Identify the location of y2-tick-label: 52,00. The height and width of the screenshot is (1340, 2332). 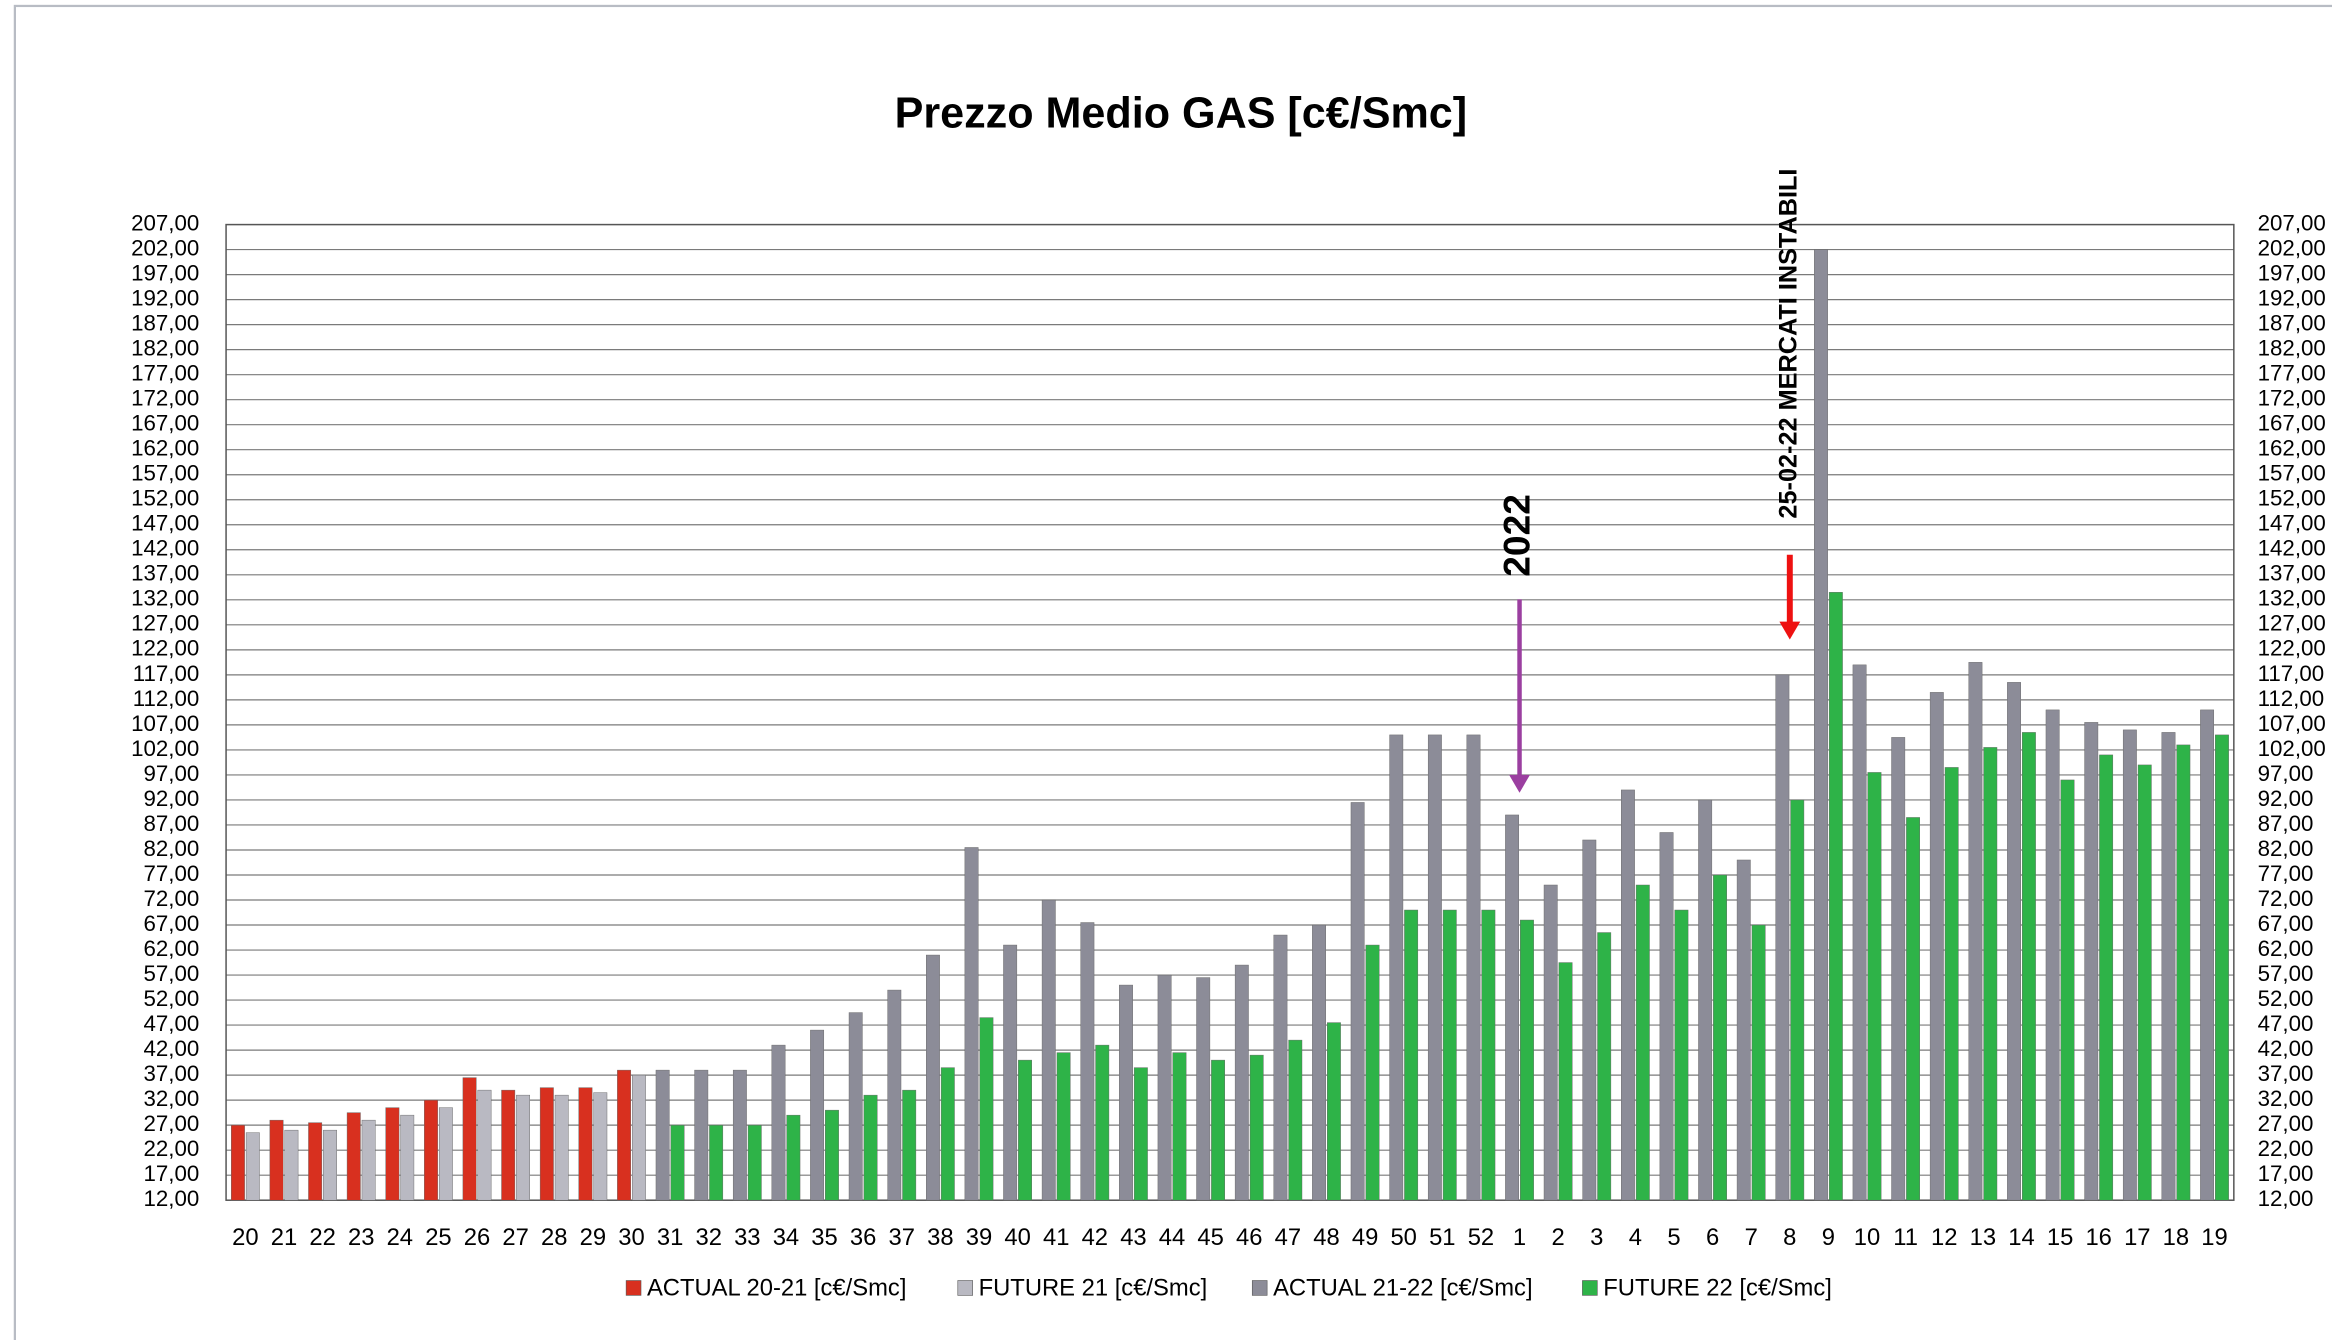
(2286, 998).